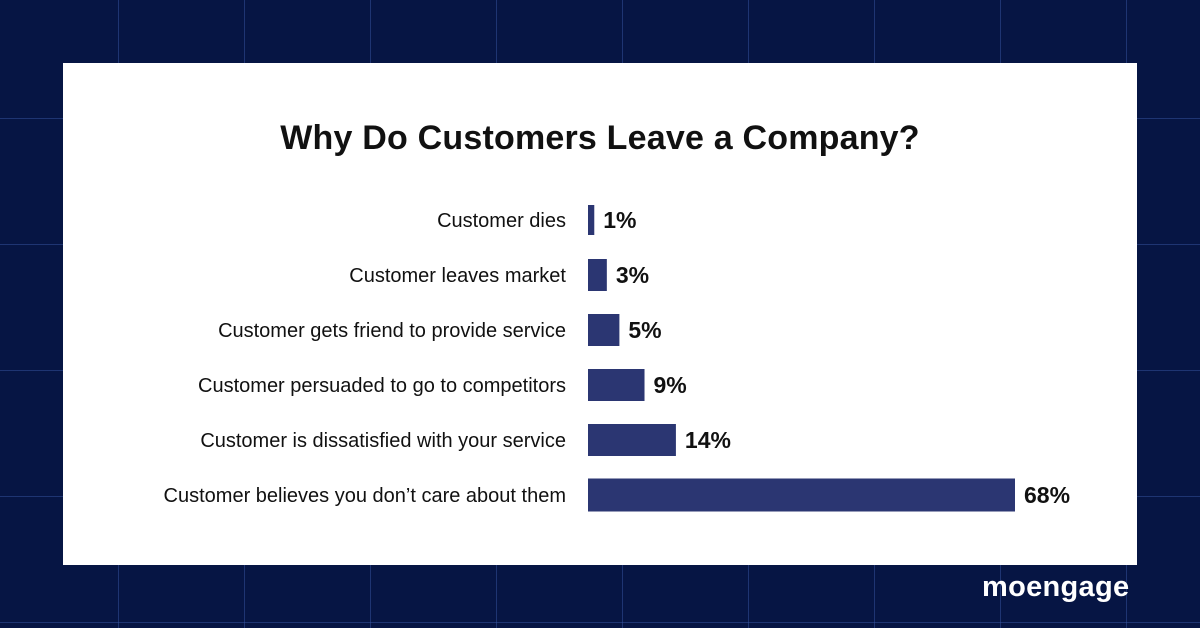 This screenshot has height=628, width=1200. Describe the element at coordinates (708, 440) in the screenshot. I see `value-label: 14%` at that location.